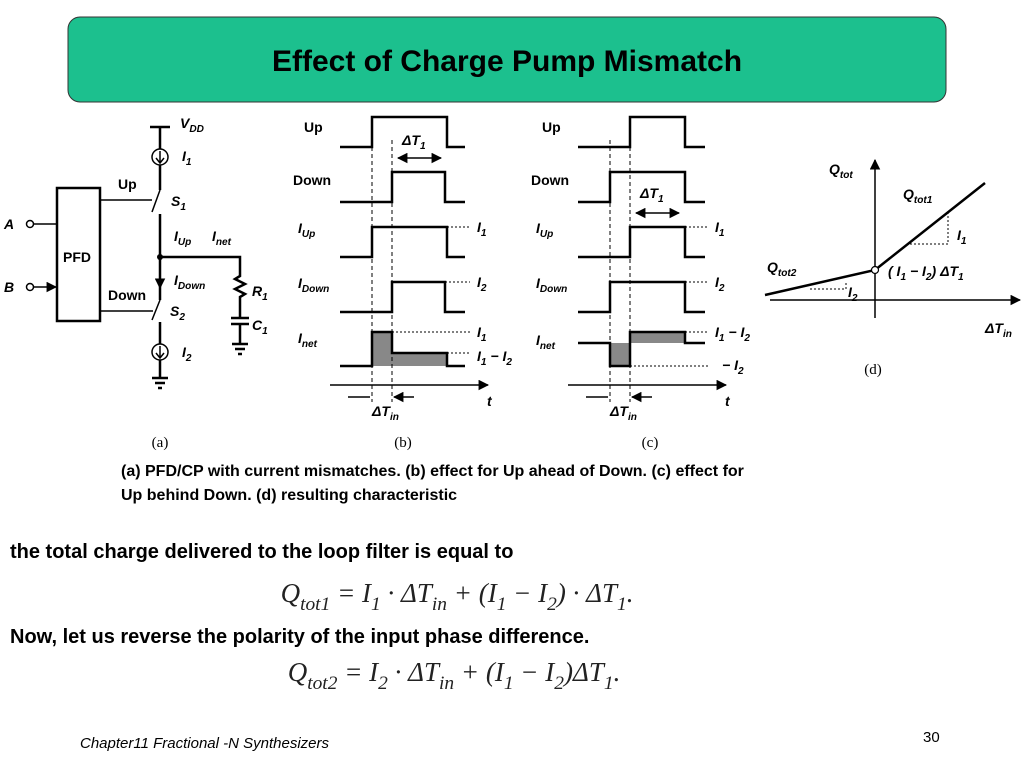 The image size is (1024, 768). I want to click on label: I1 − I2, so click(494, 358).